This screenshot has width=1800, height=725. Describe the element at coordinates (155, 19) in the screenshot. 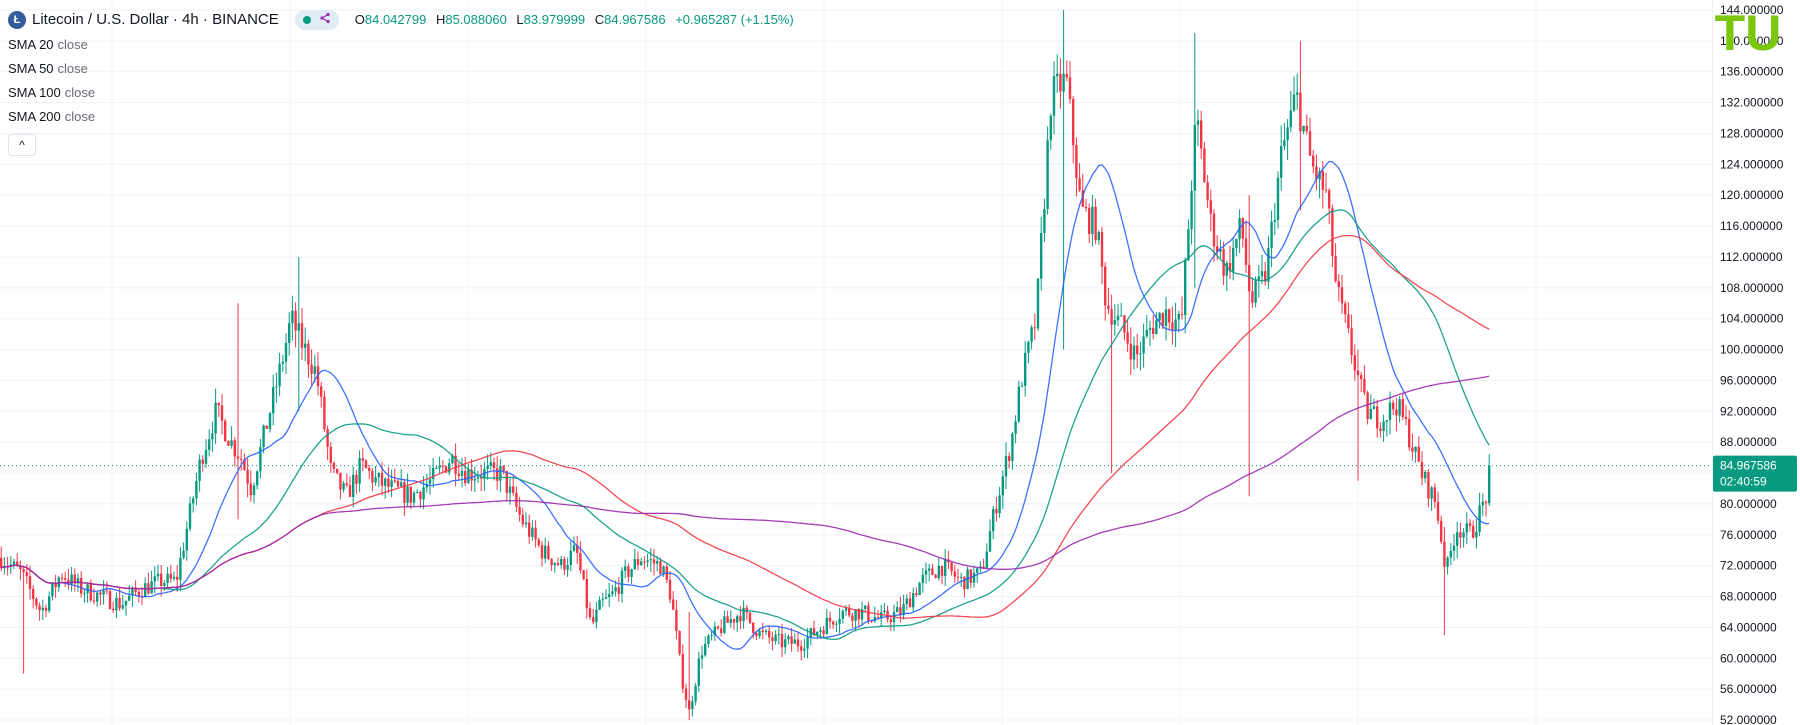

I see `symbol-title: Litecoin / U.S. Dollar · 4h · BINANCE` at that location.